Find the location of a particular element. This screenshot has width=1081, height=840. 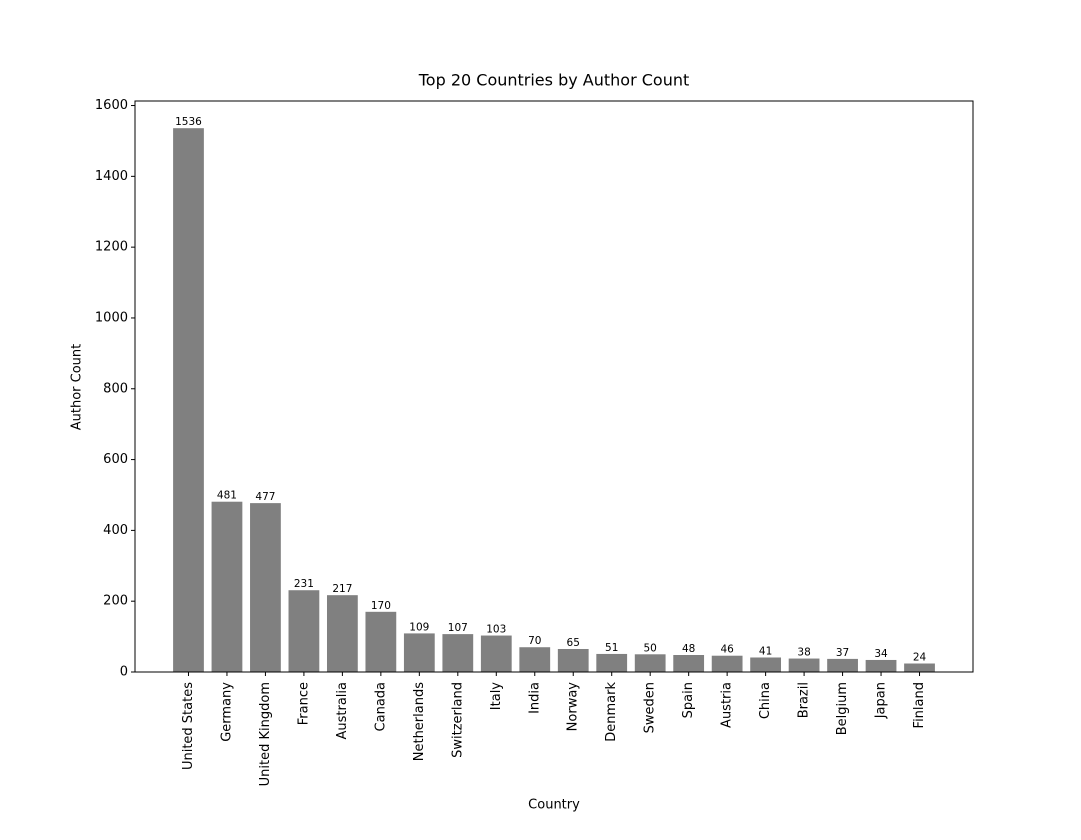

y-tick-label: 1600 is located at coordinates (111, 105).